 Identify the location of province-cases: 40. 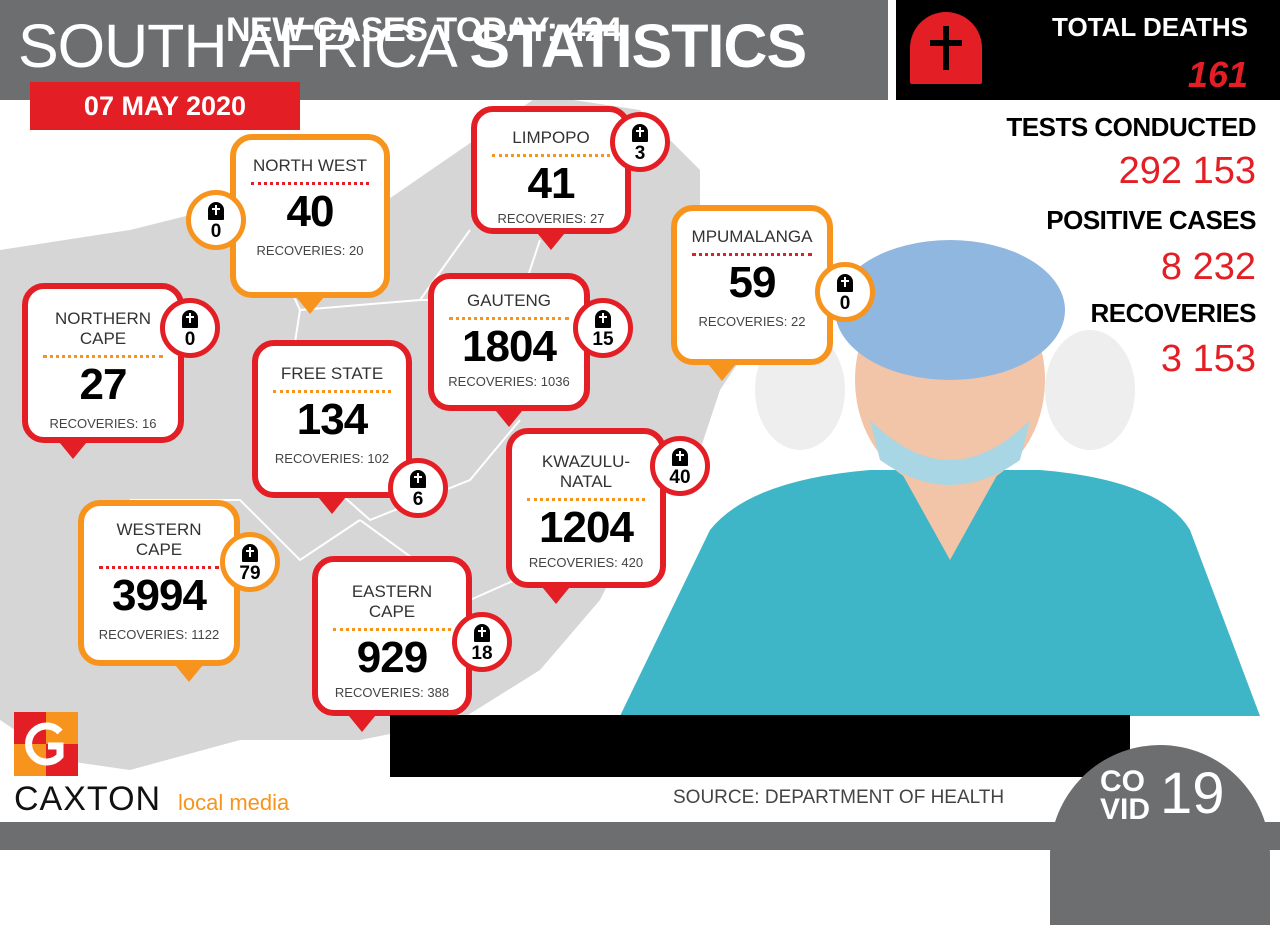
(310, 211).